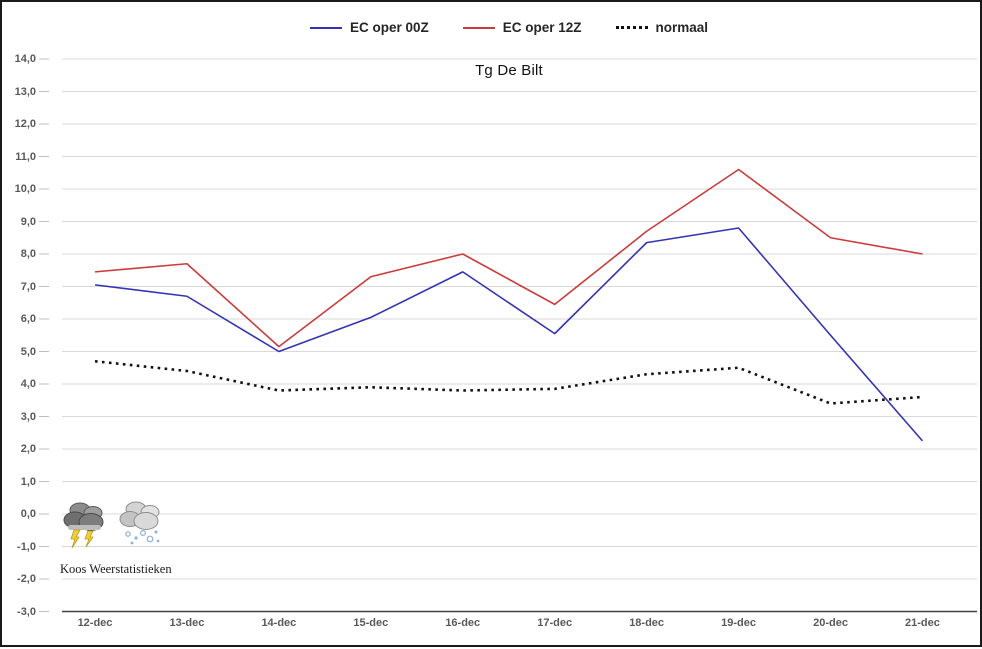  Describe the element at coordinates (25, 156) in the screenshot. I see `y-tick-label: 11,0` at that location.